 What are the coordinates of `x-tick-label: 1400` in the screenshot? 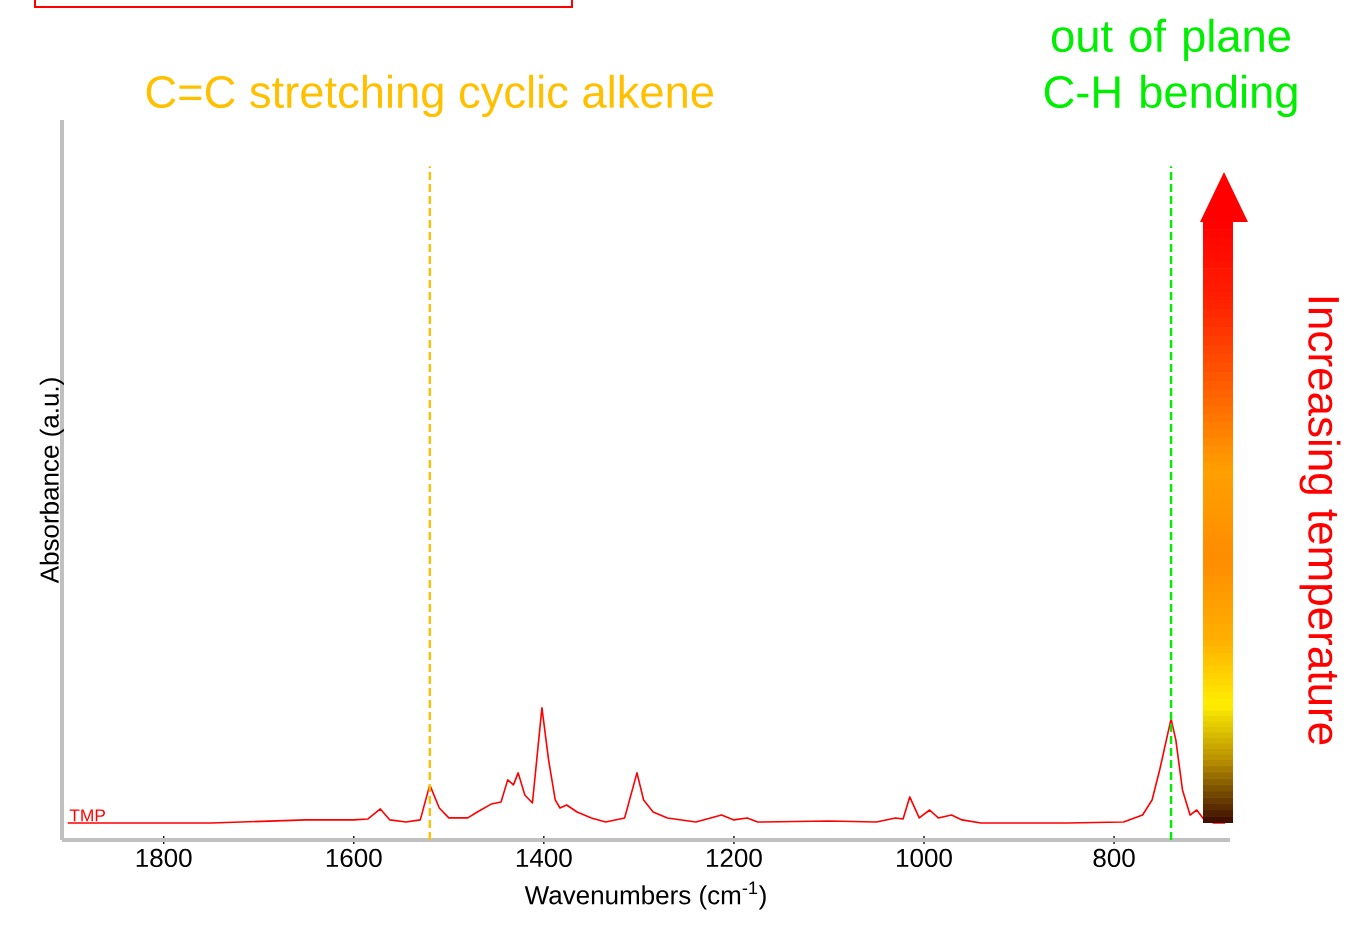 It's located at (544, 858).